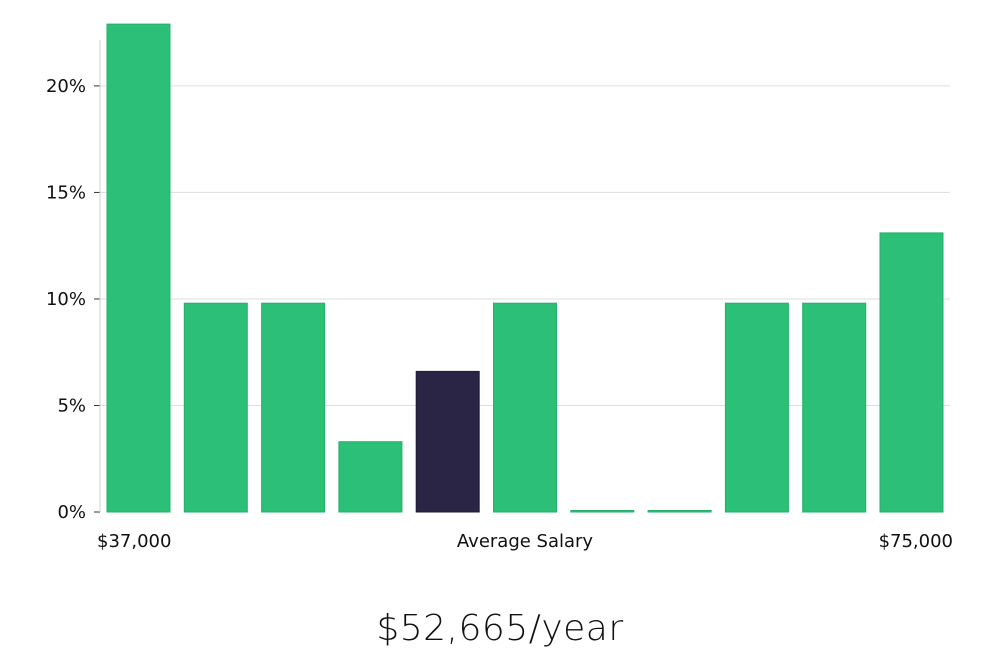  Describe the element at coordinates (66, 299) in the screenshot. I see `y-tick-label: 10%` at that location.